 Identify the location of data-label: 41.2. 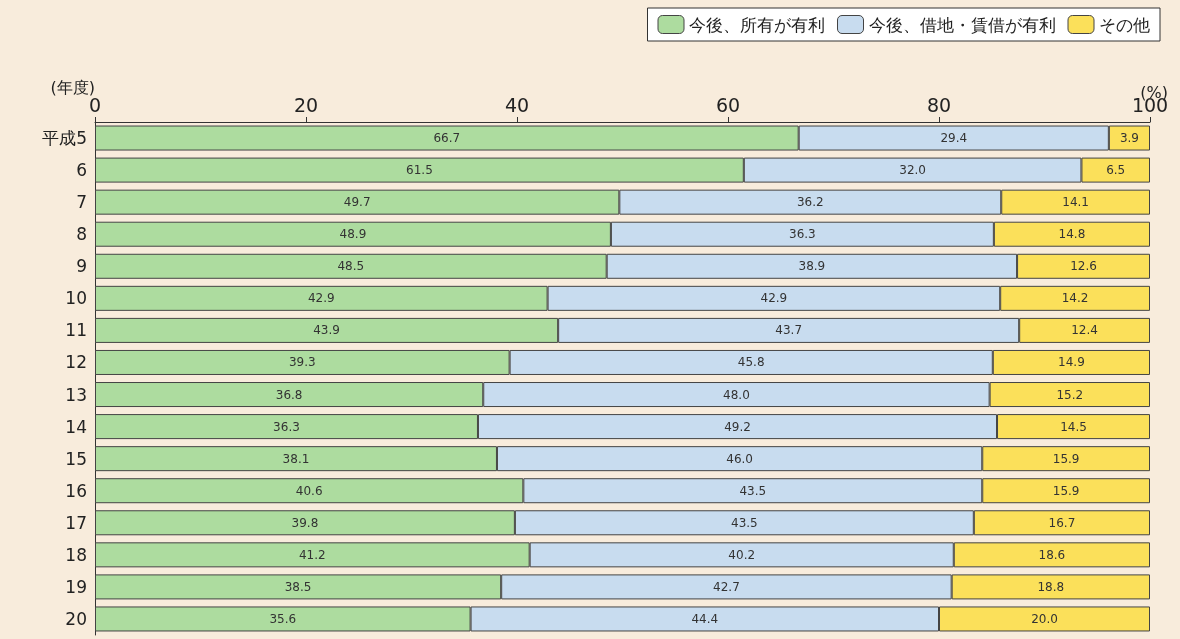
(312, 554).